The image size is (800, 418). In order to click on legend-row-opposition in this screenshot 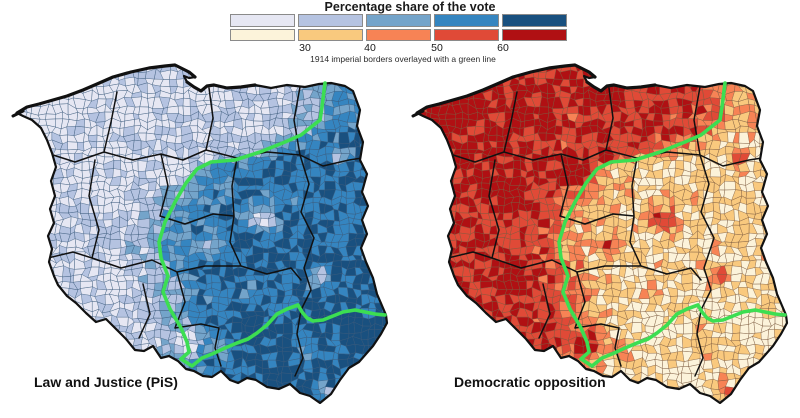, I will do `click(398, 35)`.